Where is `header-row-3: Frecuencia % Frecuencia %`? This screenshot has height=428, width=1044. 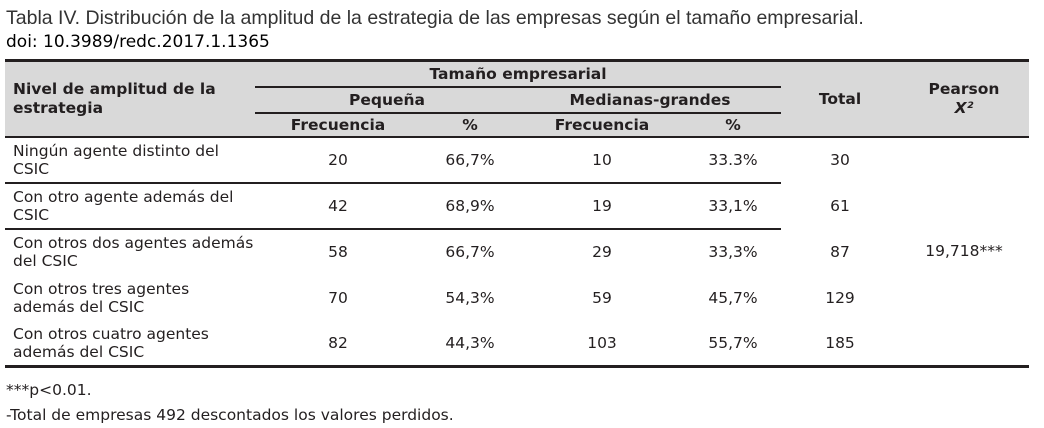
header-row-3: Frecuencia % Frecuencia % is located at coordinates (517, 125).